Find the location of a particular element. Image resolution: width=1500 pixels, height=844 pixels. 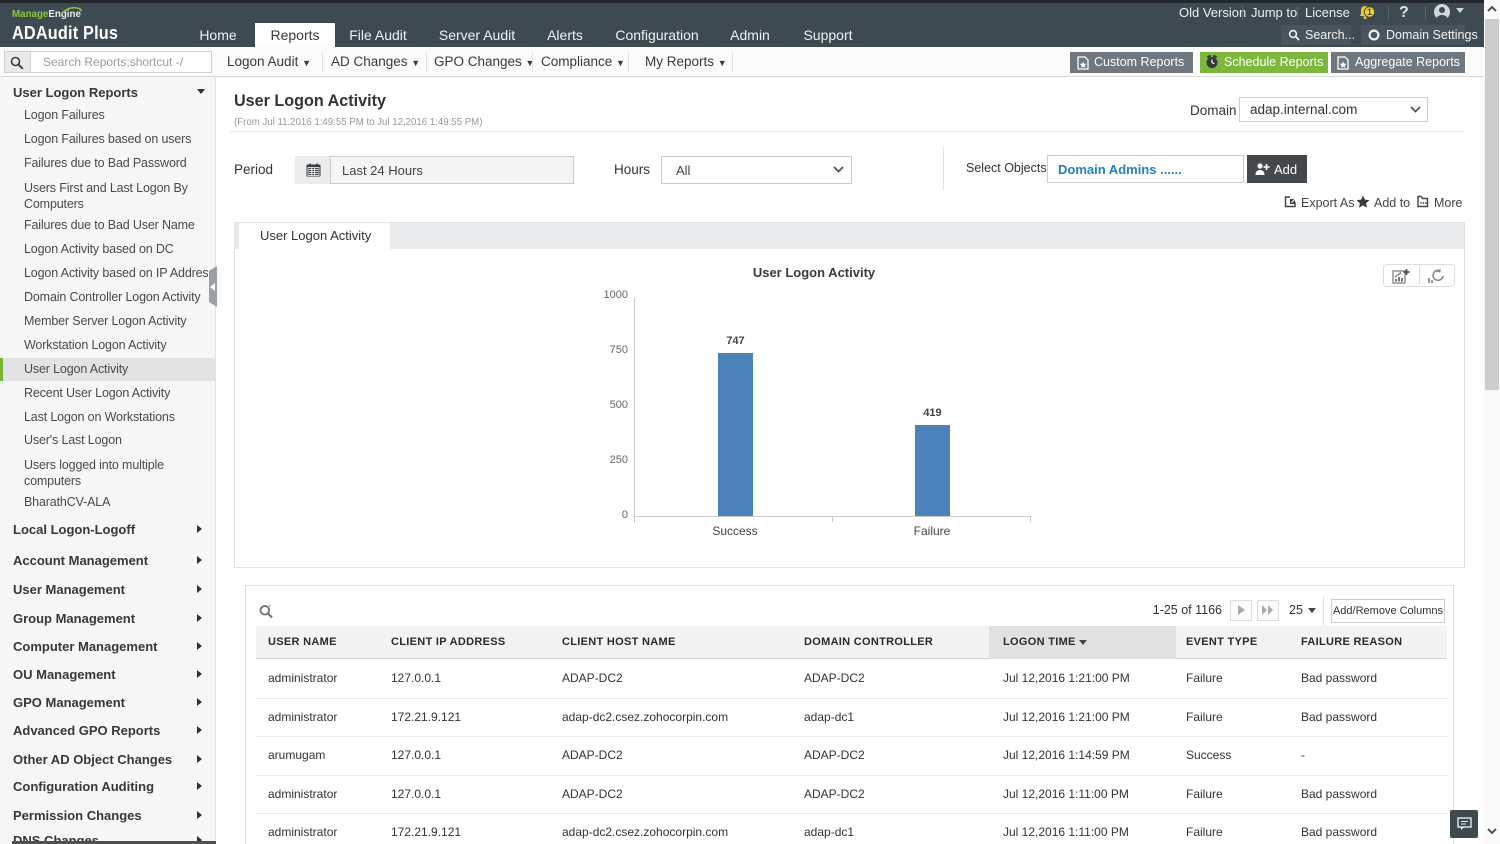

svg-text: 1 is located at coordinates (1369, 12).